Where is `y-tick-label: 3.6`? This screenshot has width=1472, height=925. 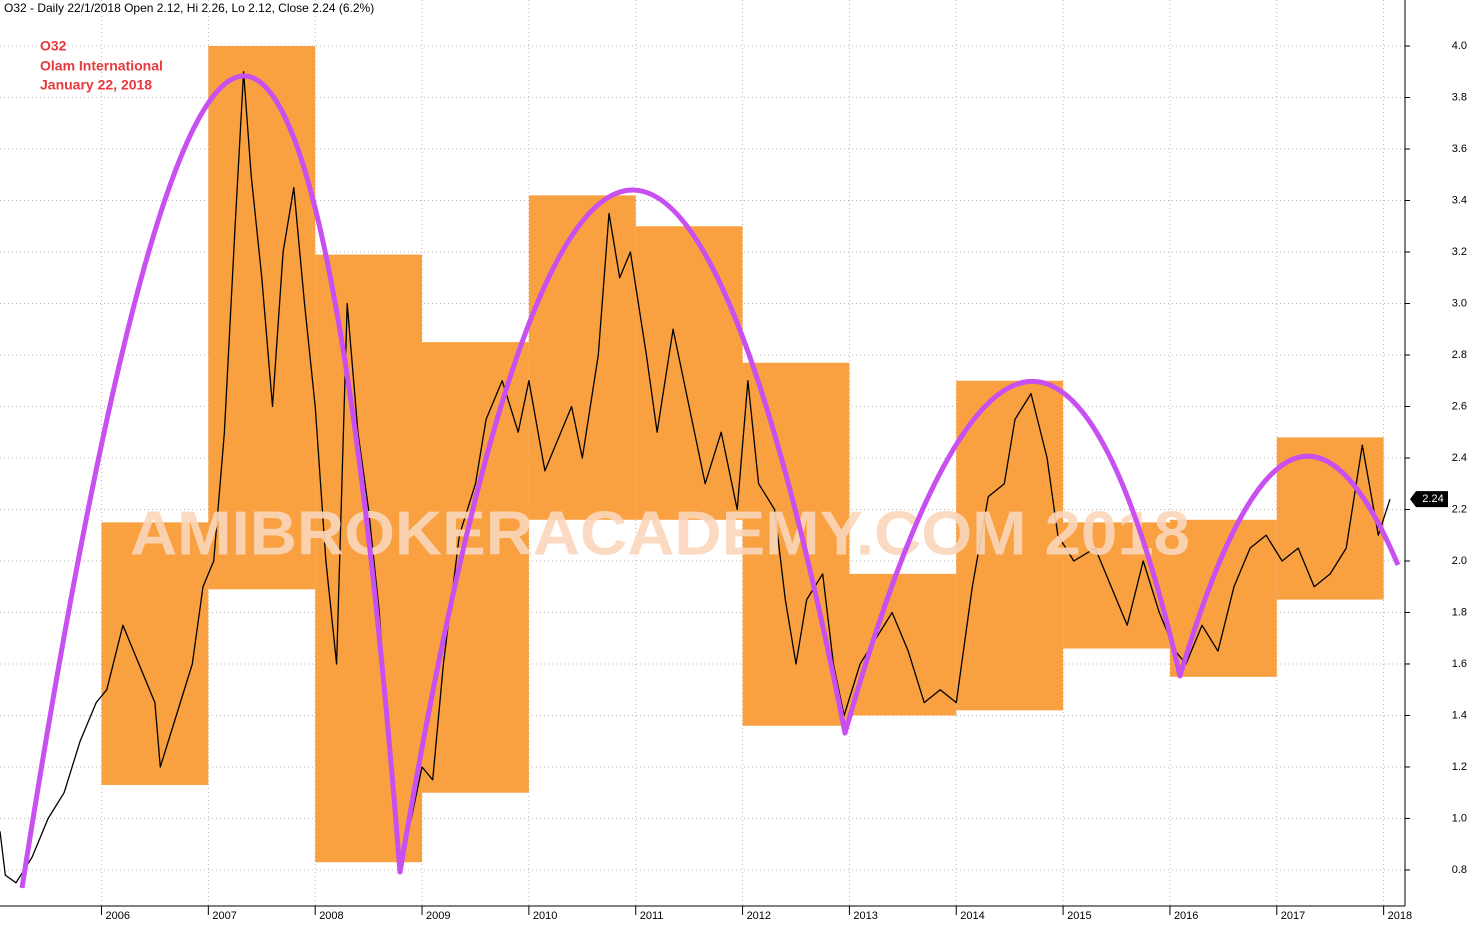
y-tick-label: 3.6 is located at coordinates (1459, 149).